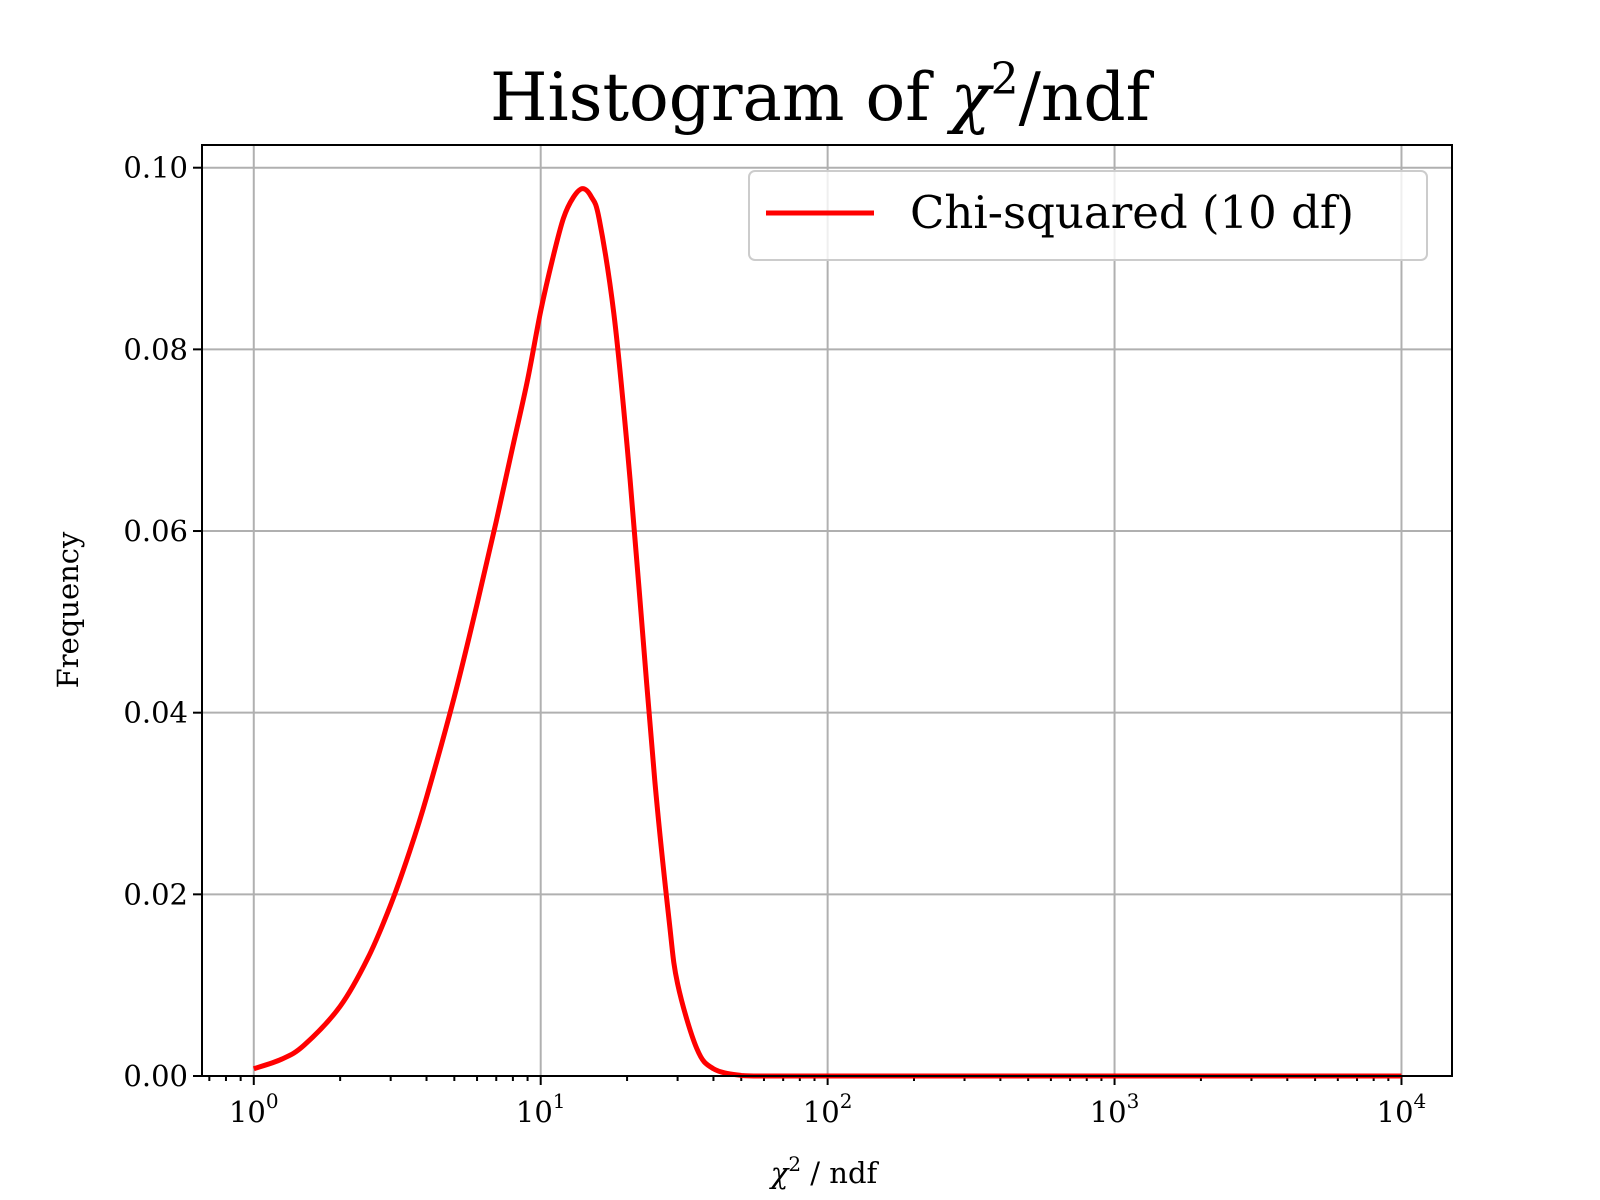  What do you see at coordinates (1402, 1109) in the screenshot?
I see `x-tick-label: 10⁴` at bounding box center [1402, 1109].